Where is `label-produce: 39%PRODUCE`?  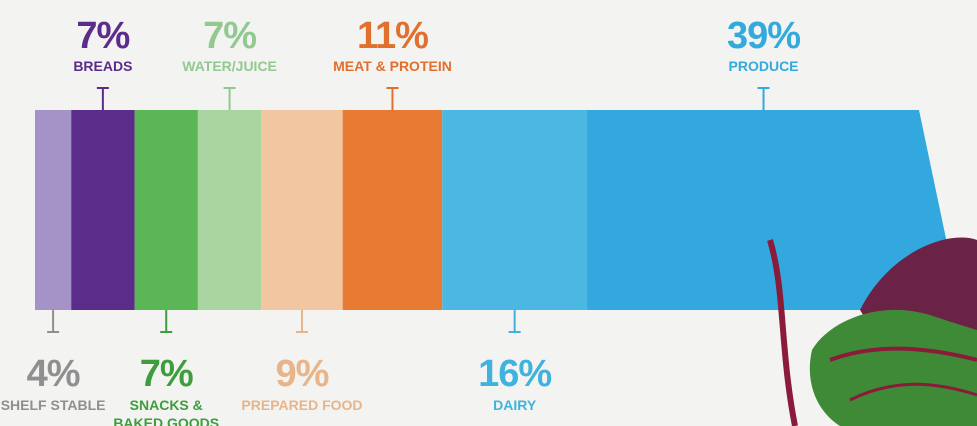
label-produce: 39%PRODUCE is located at coordinates (764, 62).